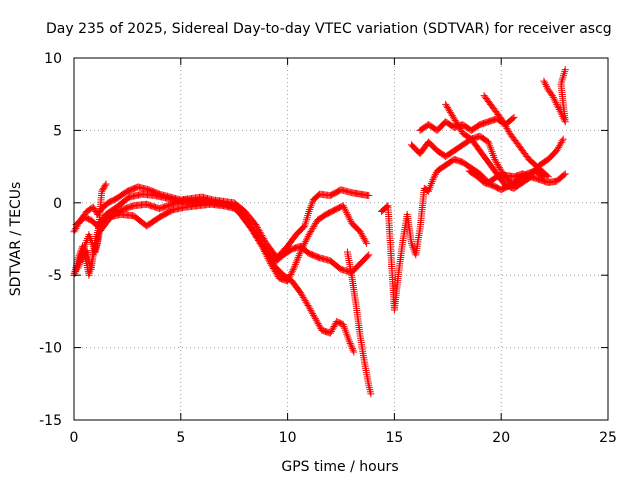 This screenshot has height=480, width=640. Describe the element at coordinates (74, 438) in the screenshot. I see `x-tick-label: 0` at that location.